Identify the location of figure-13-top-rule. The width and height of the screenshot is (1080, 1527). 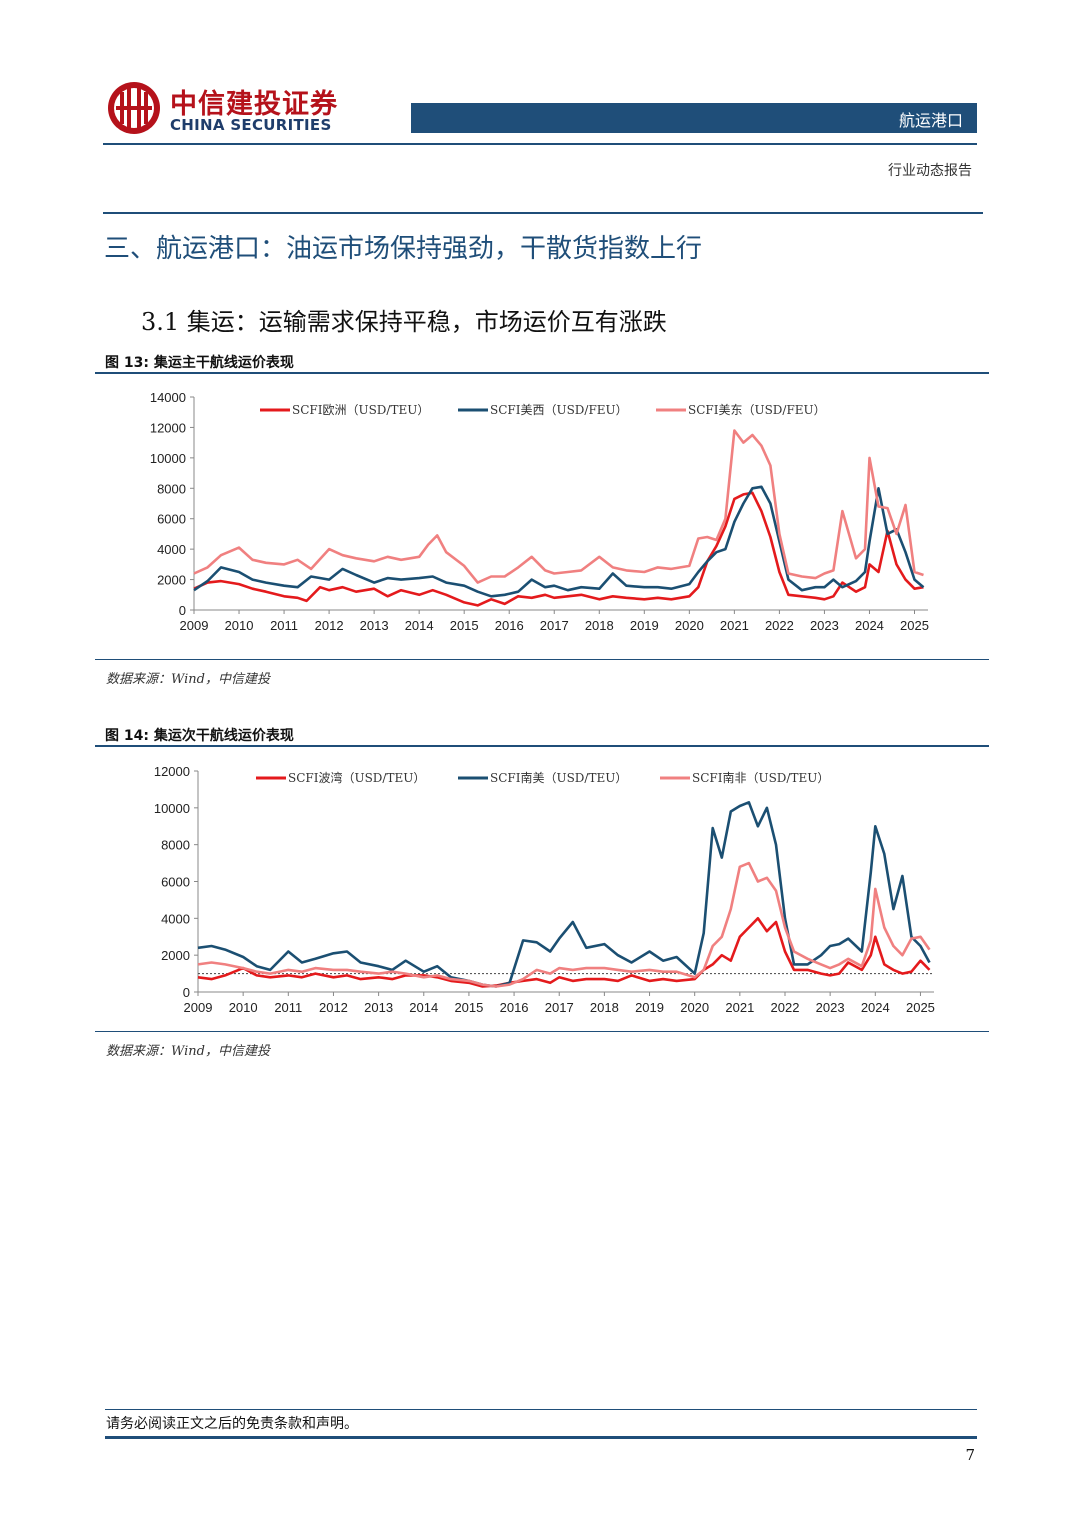
(542, 373).